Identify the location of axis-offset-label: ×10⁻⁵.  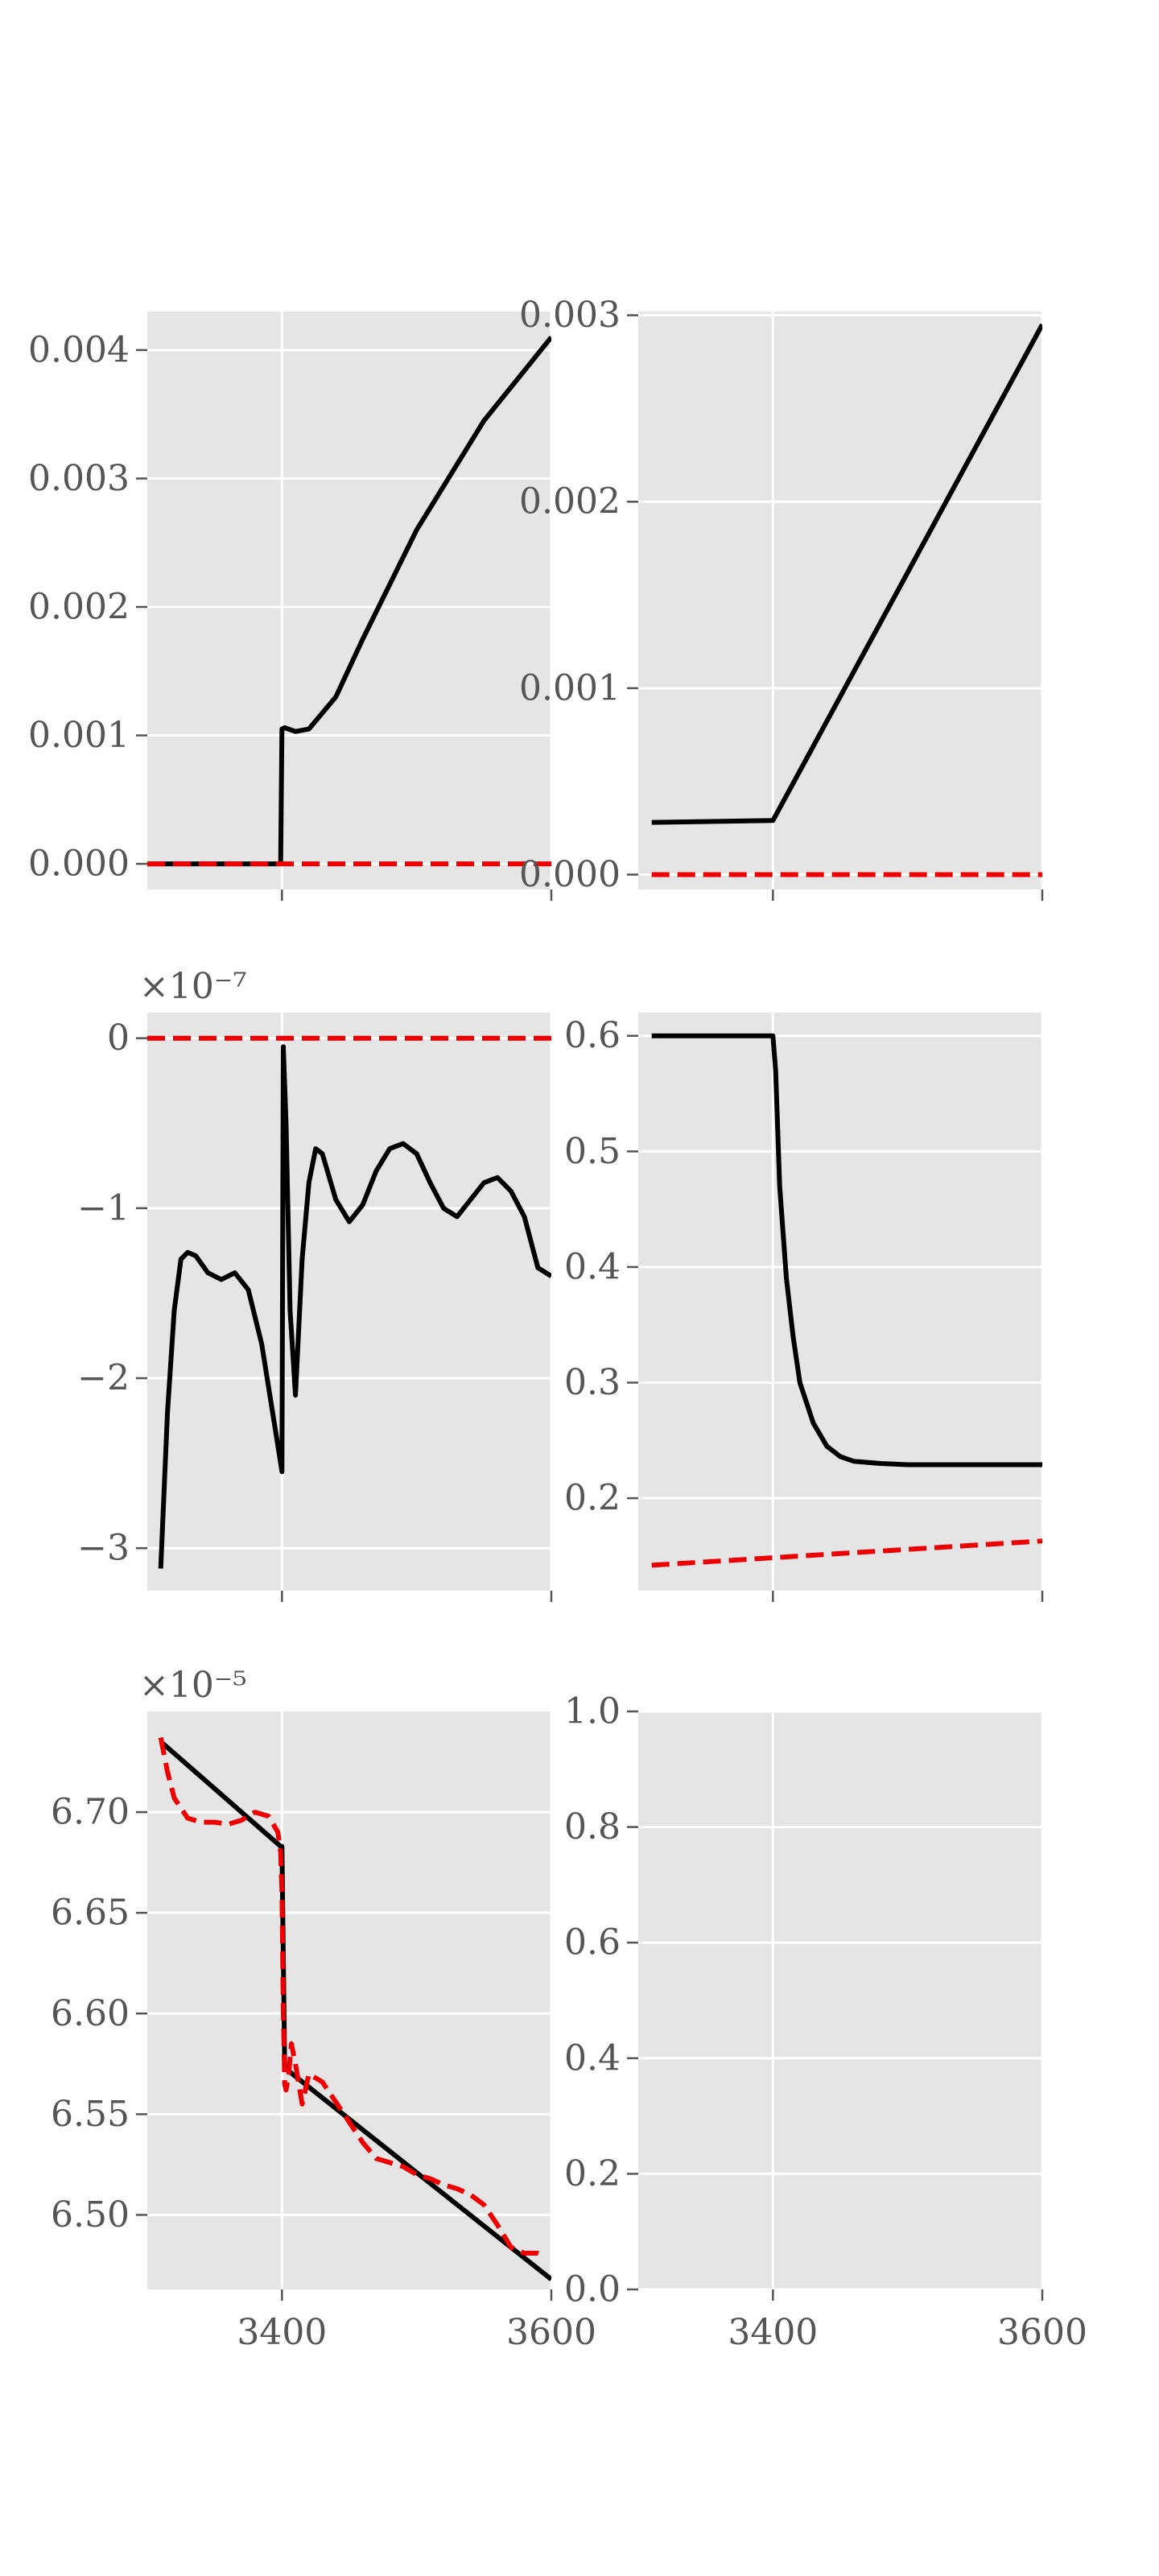
(193, 1686).